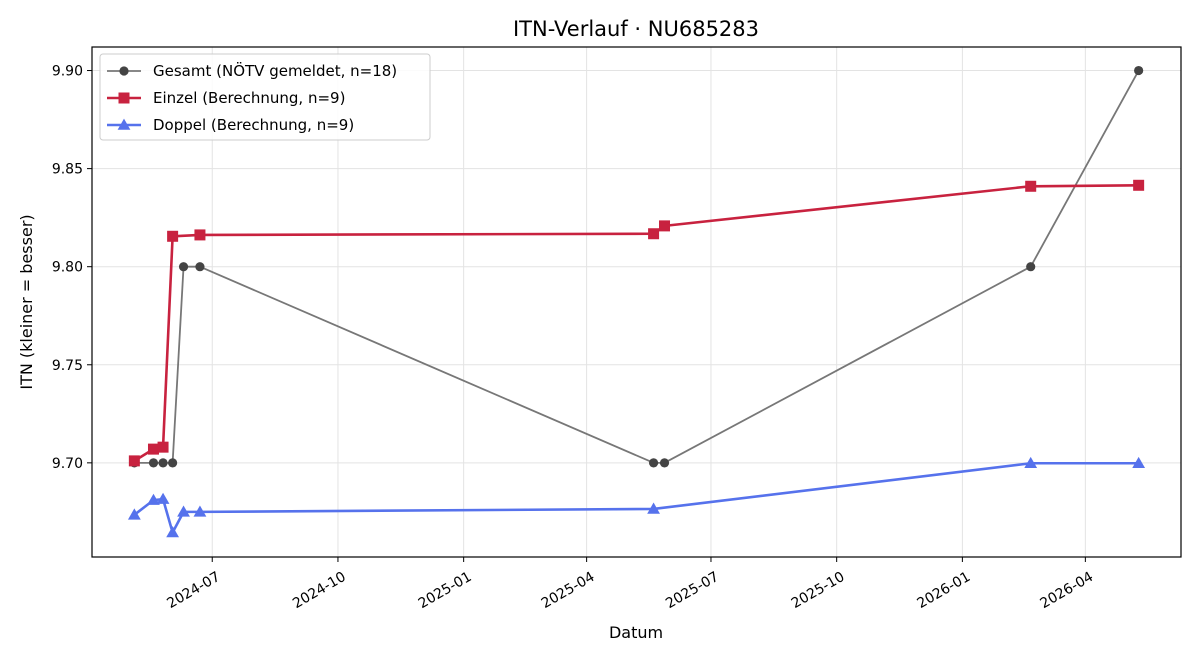 The height and width of the screenshot is (660, 1200). Describe the element at coordinates (319, 590) in the screenshot. I see `x-tick-label: 2024-10` at that location.